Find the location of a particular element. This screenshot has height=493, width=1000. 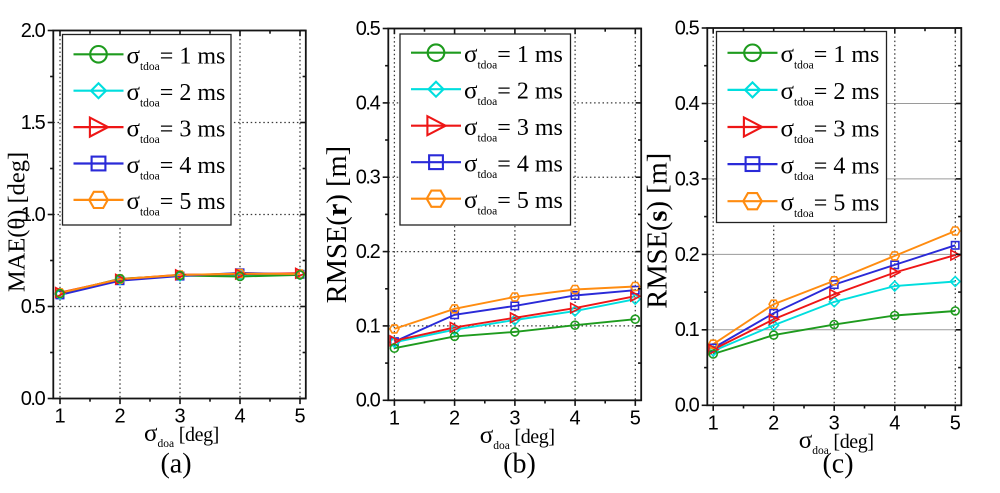

svg-text: 2.0 is located at coordinates (33, 31).